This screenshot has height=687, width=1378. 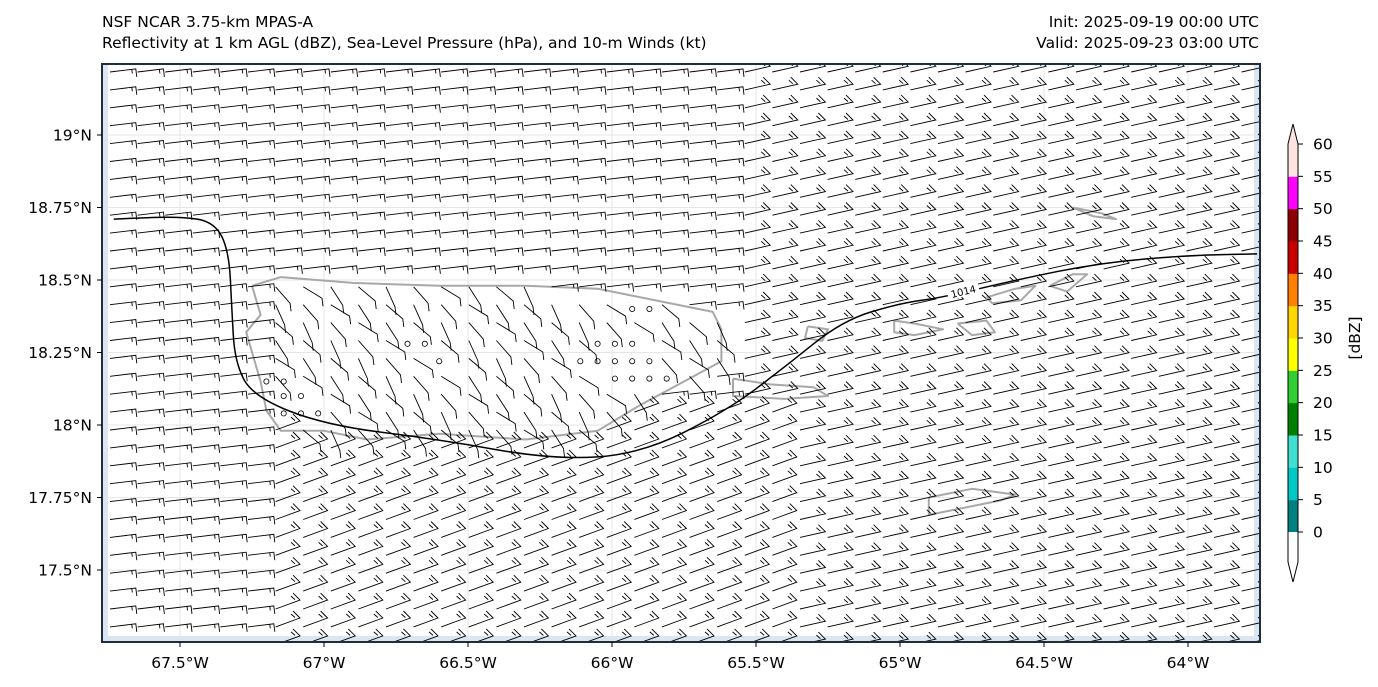 What do you see at coordinates (1323, 209) in the screenshot?
I see `colorbar-tick-label: 50` at bounding box center [1323, 209].